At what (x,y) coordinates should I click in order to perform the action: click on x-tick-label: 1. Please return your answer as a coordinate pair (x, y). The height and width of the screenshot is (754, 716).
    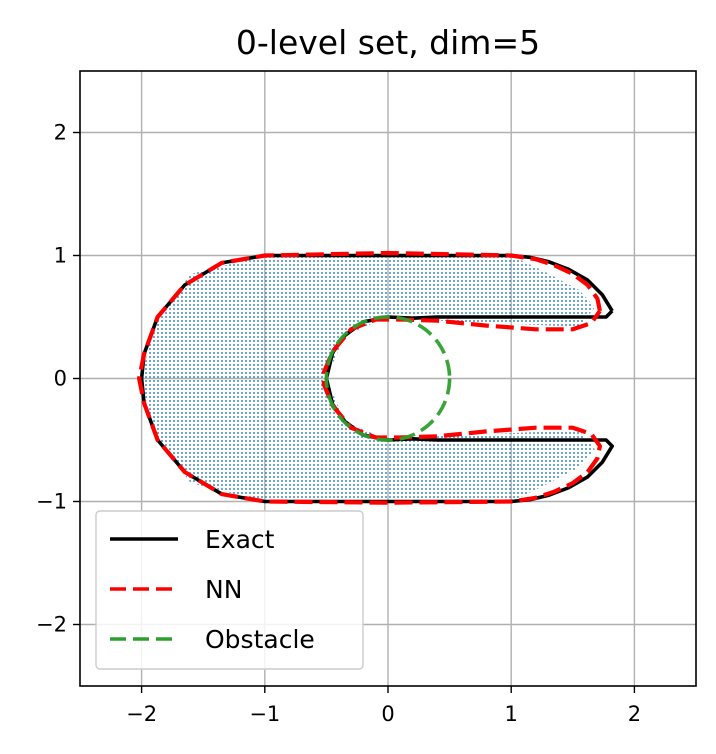
    Looking at the image, I should click on (511, 714).